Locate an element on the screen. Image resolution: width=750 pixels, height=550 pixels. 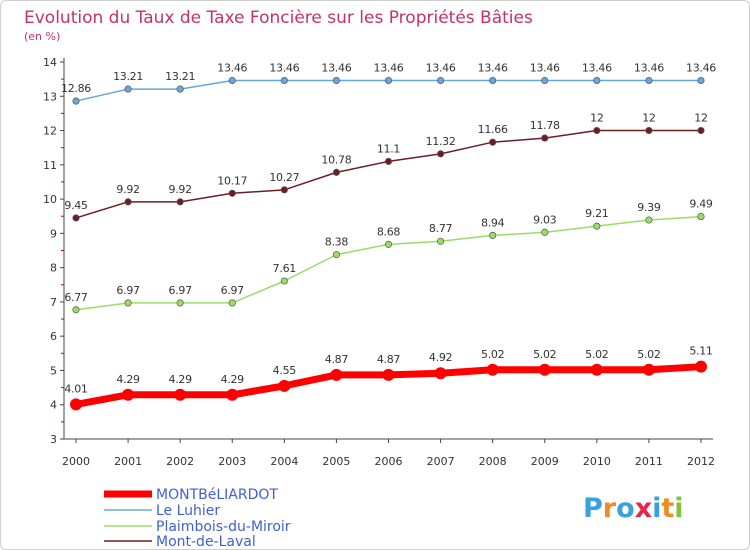
data-label: 5.11 is located at coordinates (700, 351).